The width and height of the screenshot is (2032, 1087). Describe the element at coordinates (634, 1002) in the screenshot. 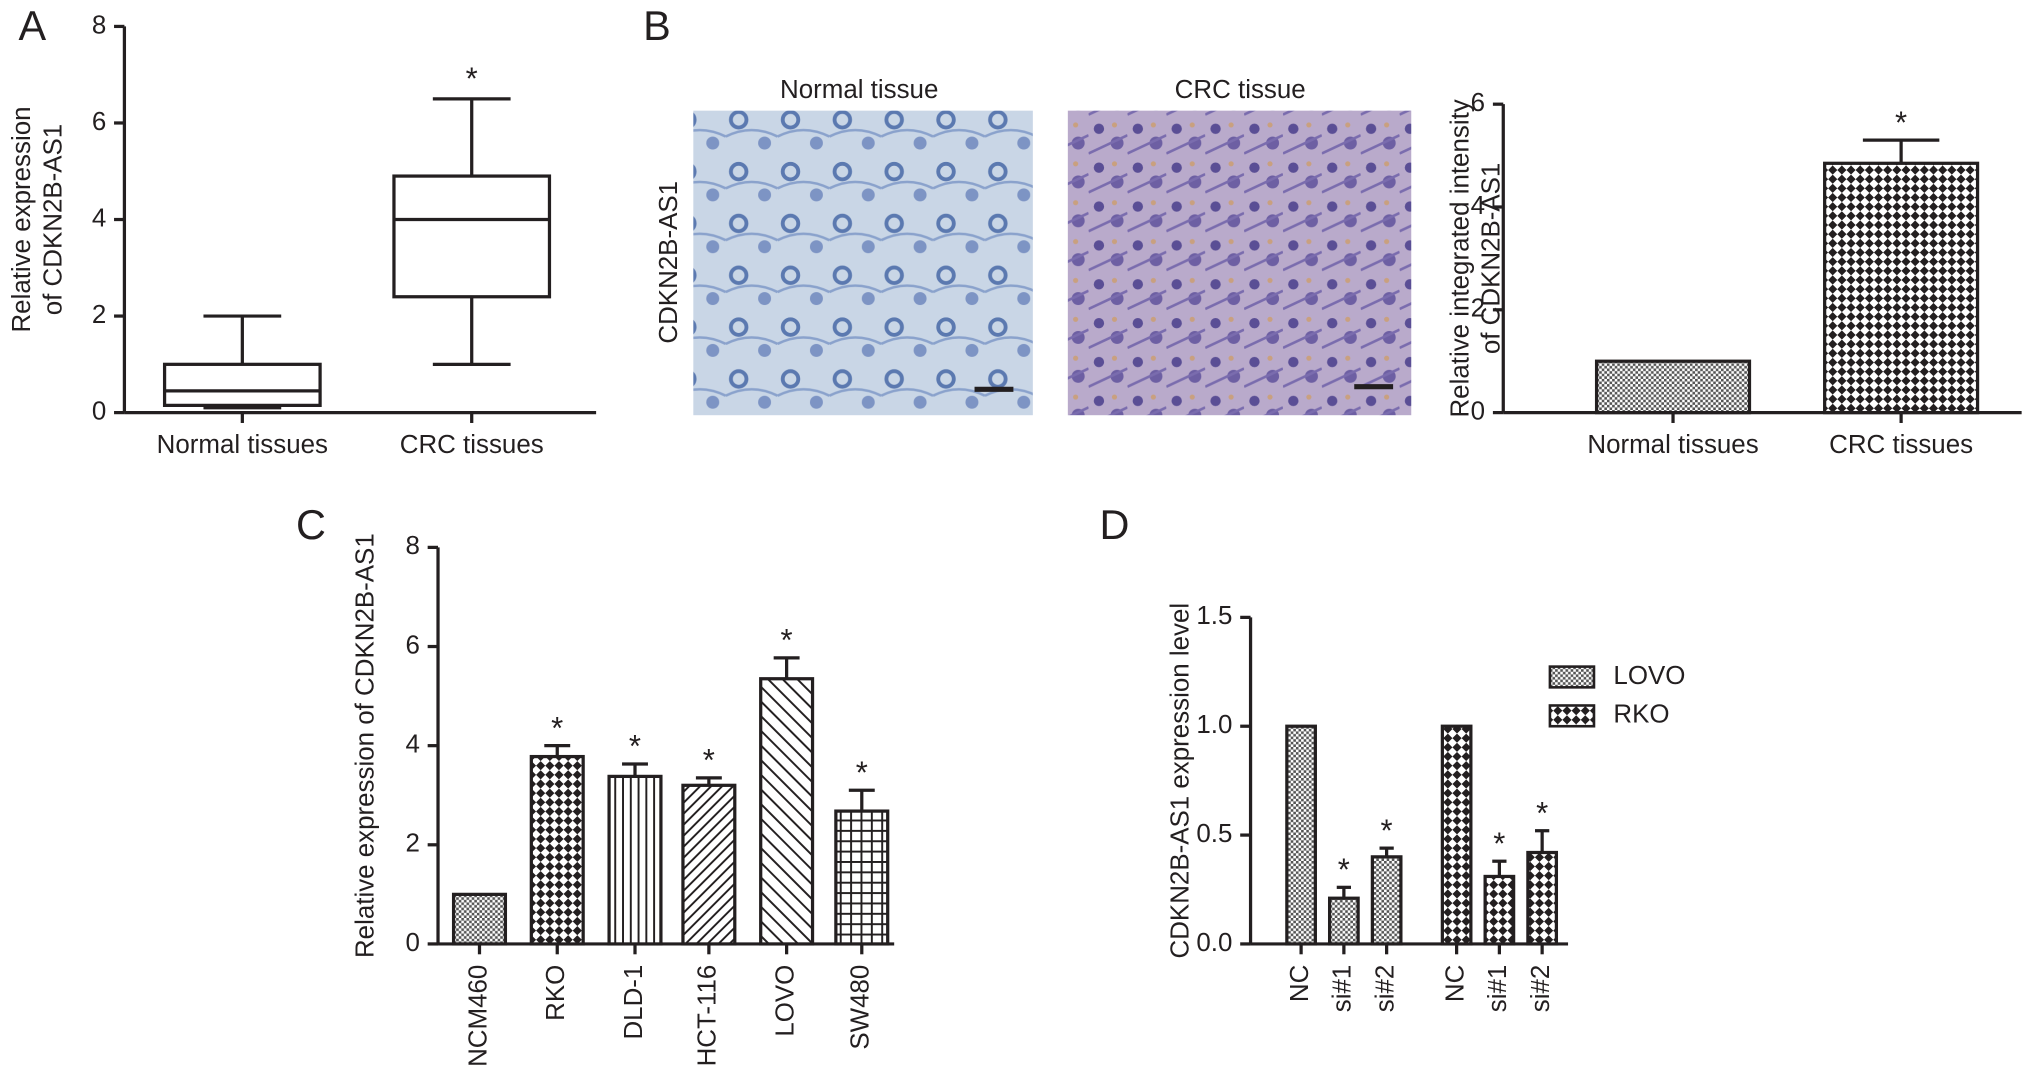

I see `x-tick-label: DLD-1` at that location.